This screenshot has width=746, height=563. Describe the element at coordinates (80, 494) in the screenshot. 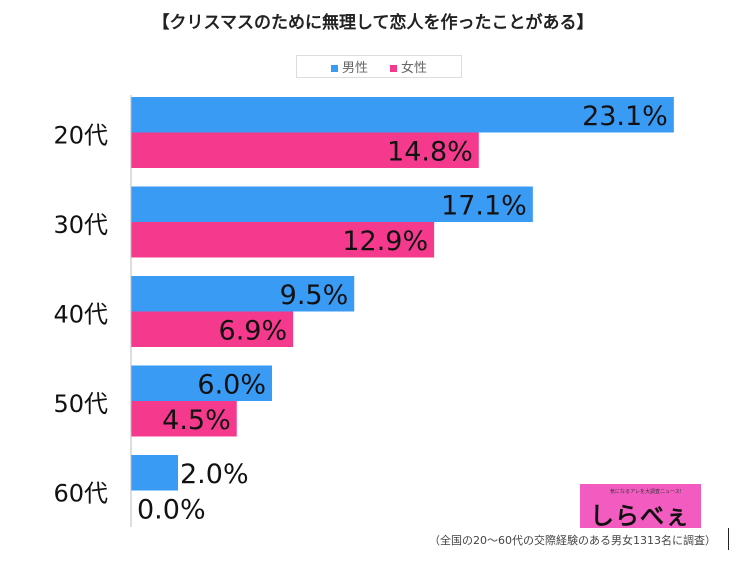

I see `category-label: 60代` at that location.